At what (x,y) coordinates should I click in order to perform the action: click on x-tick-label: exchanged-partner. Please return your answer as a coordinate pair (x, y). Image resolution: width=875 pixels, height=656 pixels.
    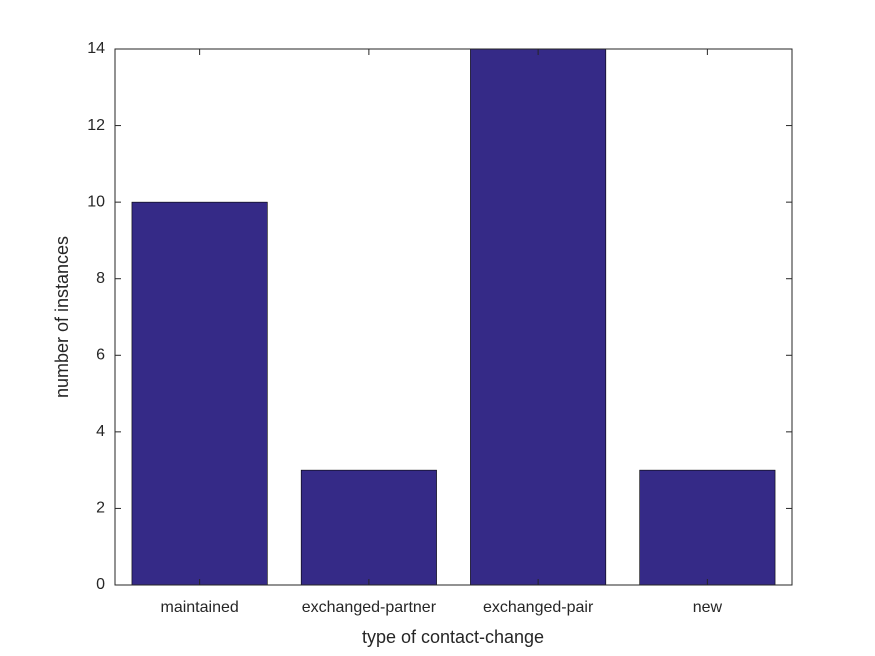
    Looking at the image, I should click on (369, 607).